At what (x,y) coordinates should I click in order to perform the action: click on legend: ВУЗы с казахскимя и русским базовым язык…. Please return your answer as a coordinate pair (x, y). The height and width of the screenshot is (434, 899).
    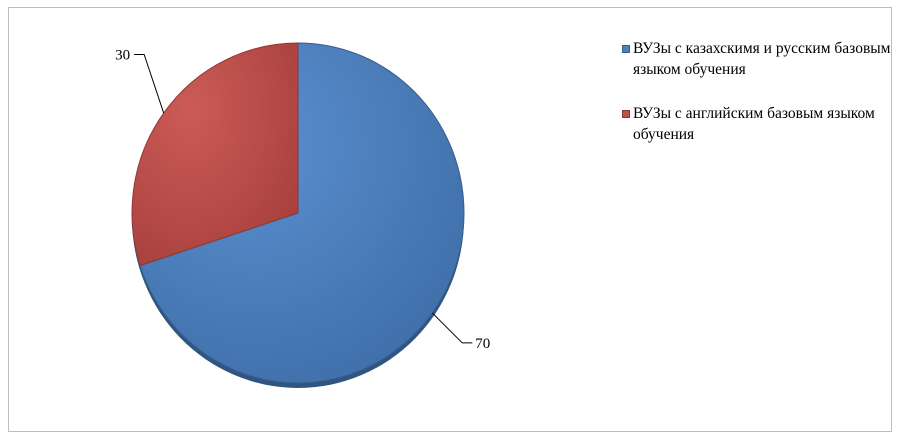
    Looking at the image, I should click on (757, 91).